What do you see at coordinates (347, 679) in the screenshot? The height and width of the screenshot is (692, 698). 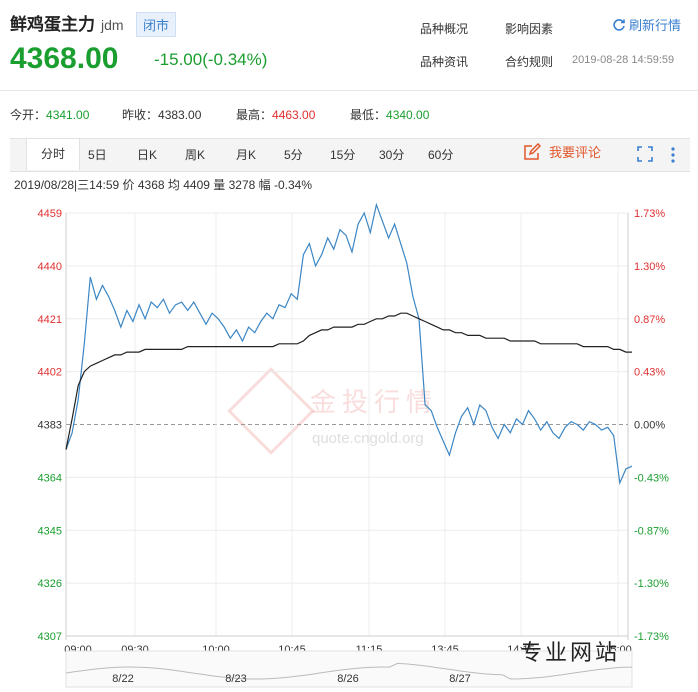 I see `navigator-date-label: 8/26` at bounding box center [347, 679].